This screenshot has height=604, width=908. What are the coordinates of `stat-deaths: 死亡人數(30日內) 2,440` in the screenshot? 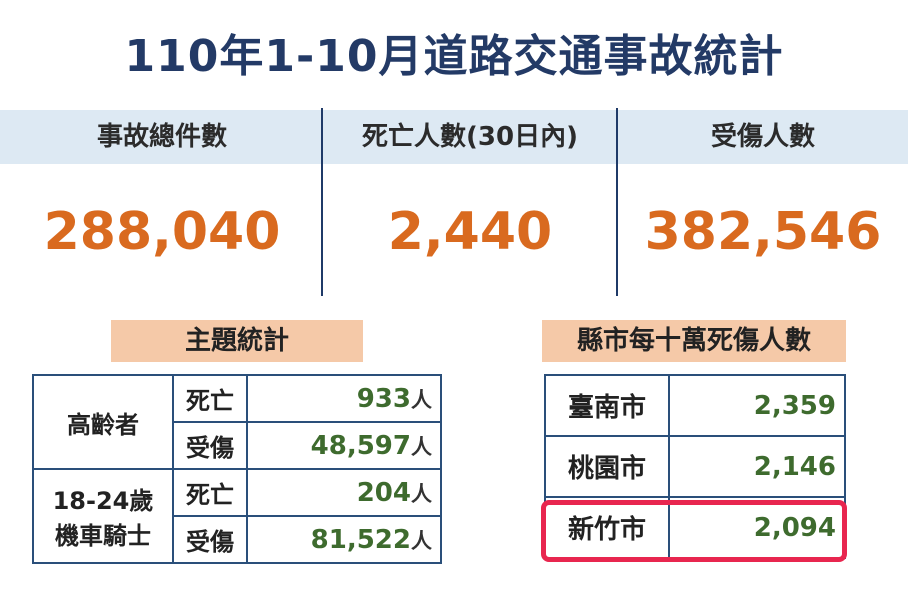 It's located at (470, 202).